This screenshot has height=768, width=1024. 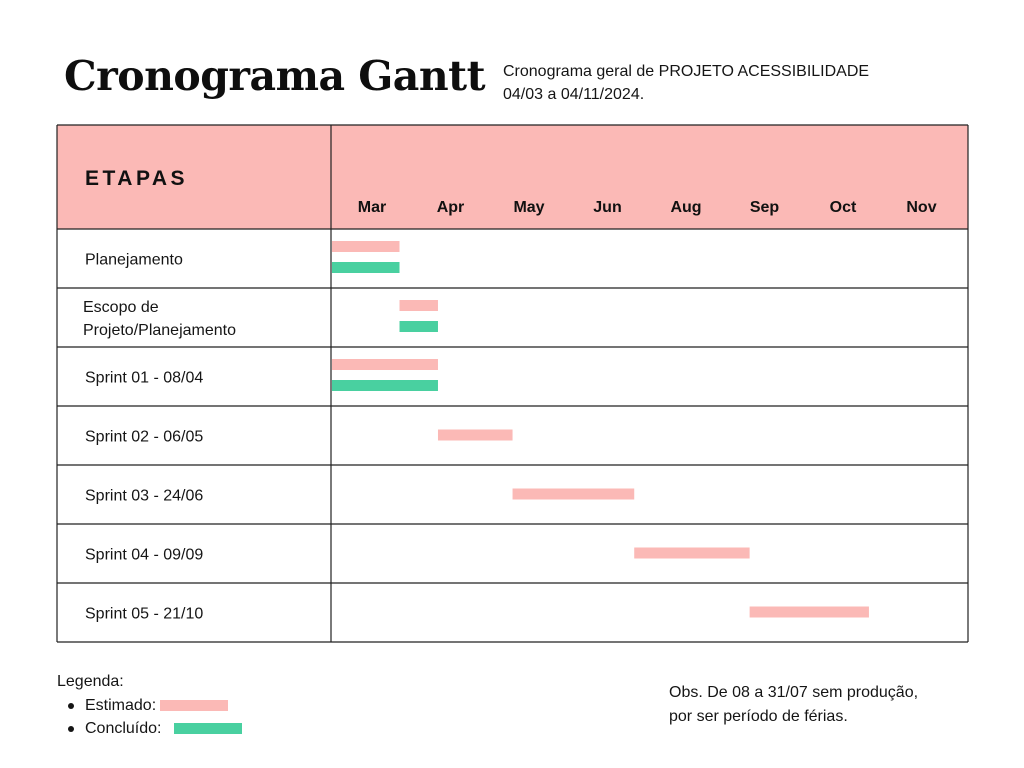 I want to click on month-label-apr: Apr, so click(x=451, y=207).